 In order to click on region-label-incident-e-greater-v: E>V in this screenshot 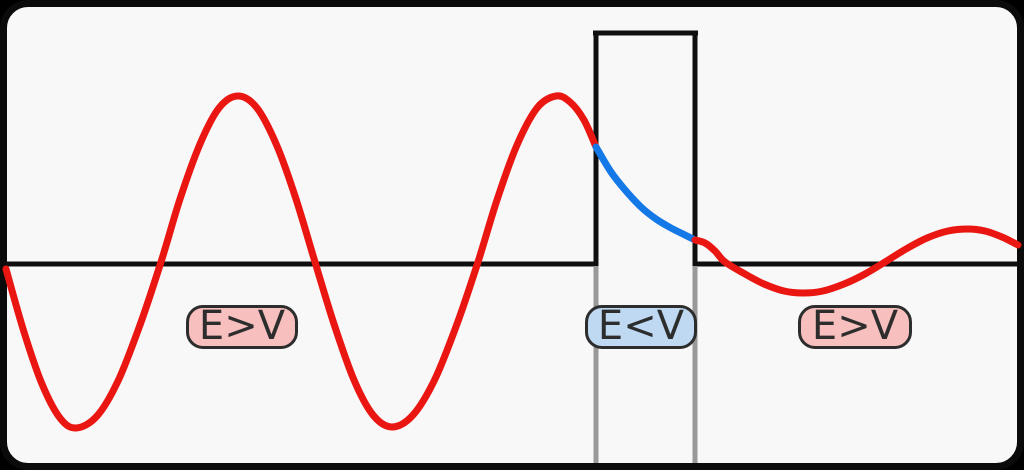, I will do `click(242, 327)`.